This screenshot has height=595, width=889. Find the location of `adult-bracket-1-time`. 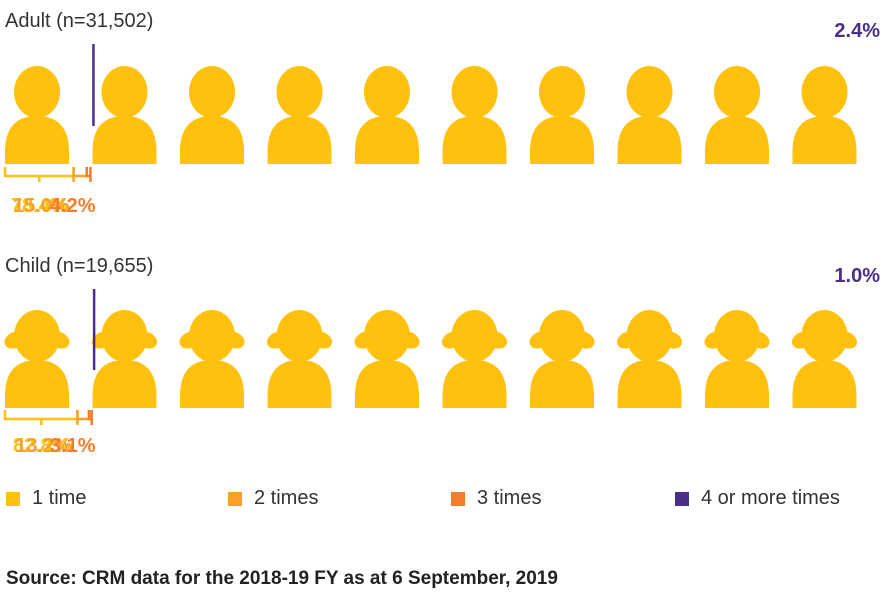

adult-bracket-1-time is located at coordinates (39, 172).